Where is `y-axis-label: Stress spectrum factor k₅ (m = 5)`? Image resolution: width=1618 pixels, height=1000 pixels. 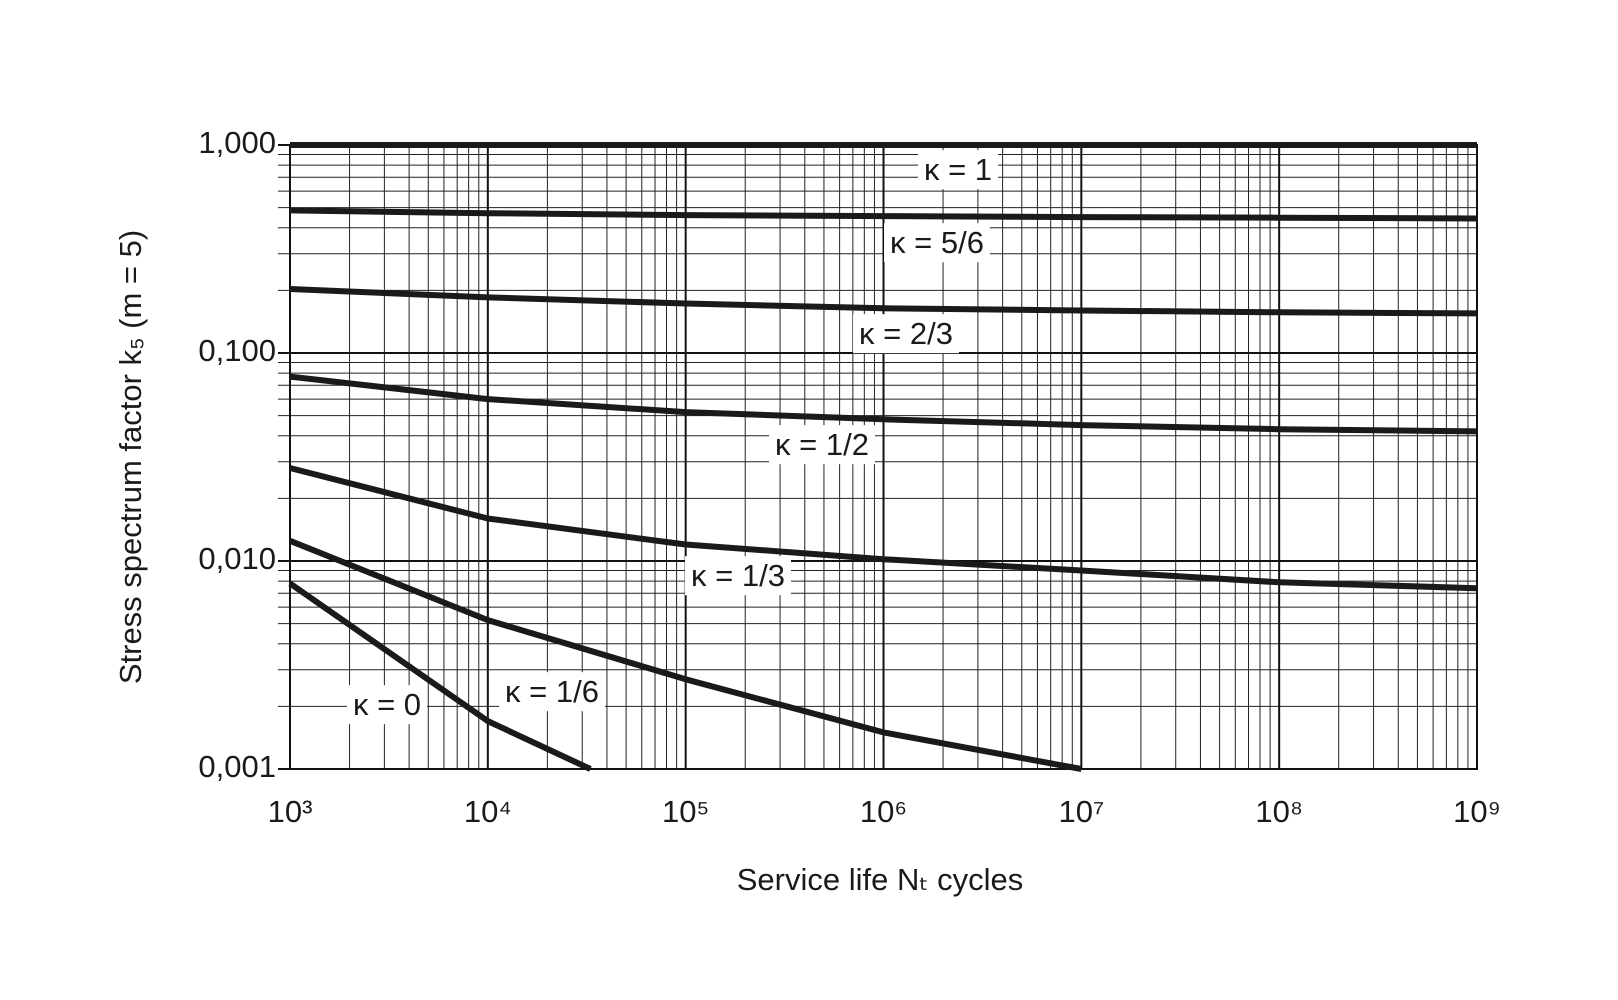 y-axis-label: Stress spectrum factor k₅ (m = 5) is located at coordinates (130, 457).